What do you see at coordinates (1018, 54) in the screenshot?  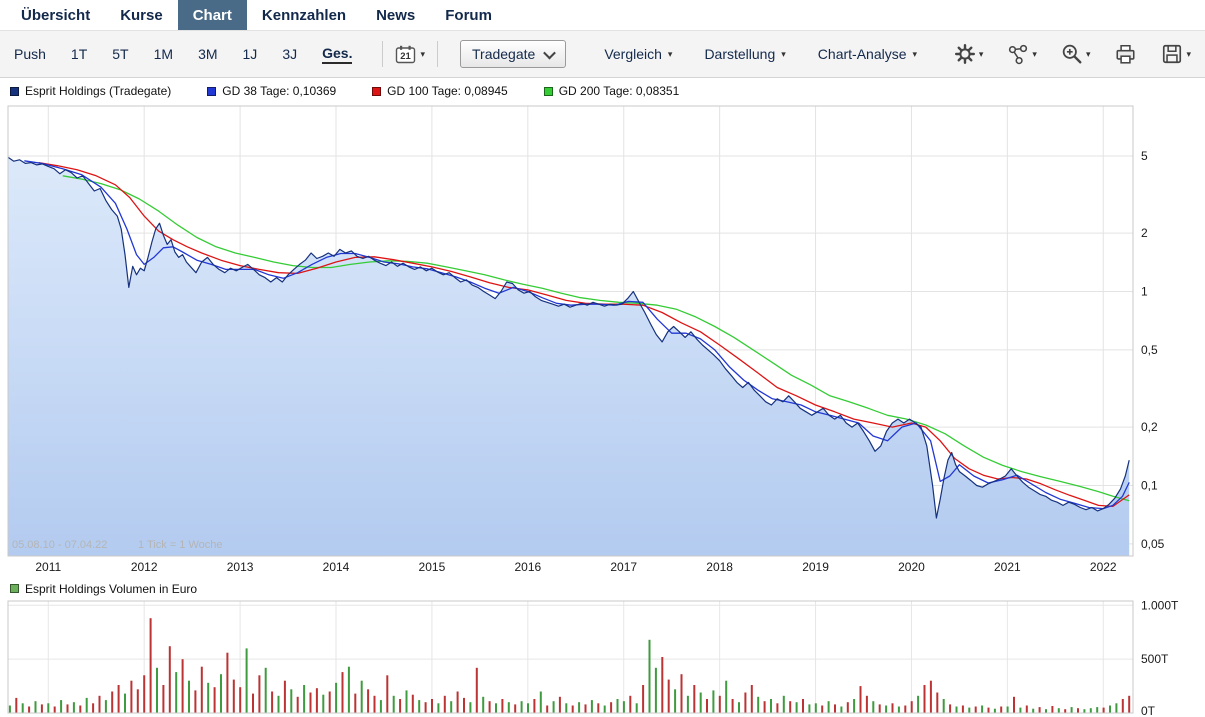 I see `share-icon` at bounding box center [1018, 54].